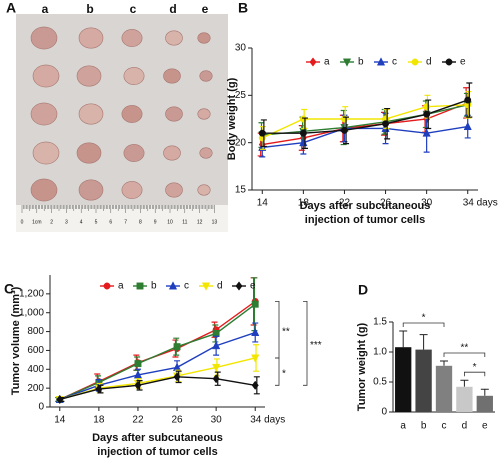 Image resolution: width=500 pixels, height=462 pixels. I want to click on x-tick-label: d, so click(465, 426).